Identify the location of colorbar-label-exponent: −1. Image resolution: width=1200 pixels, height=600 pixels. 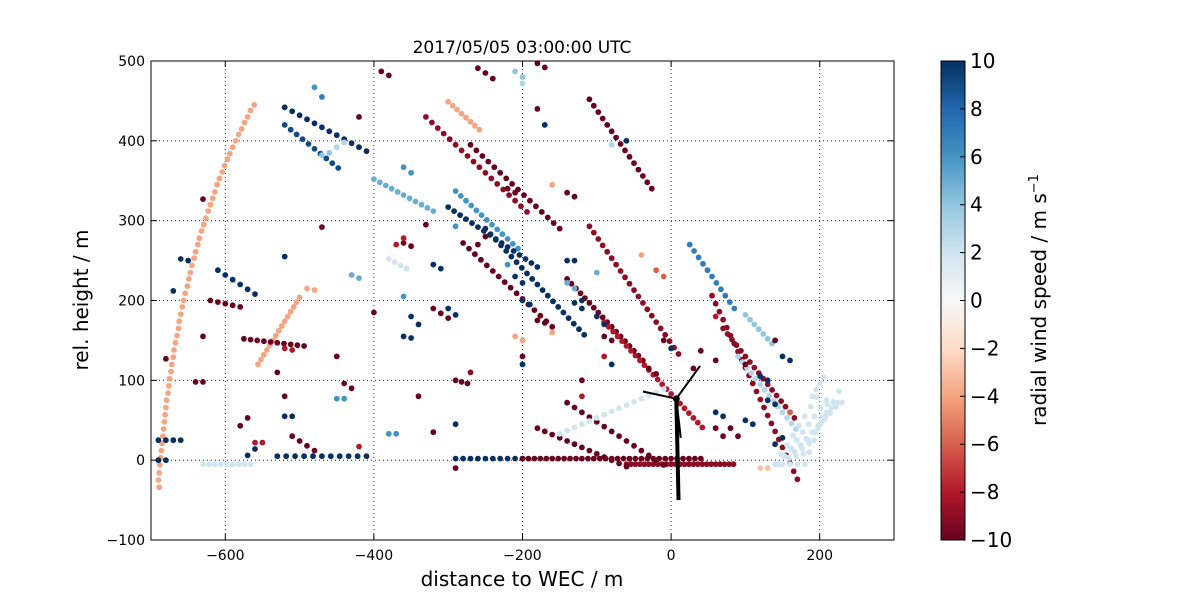
(1034, 183).